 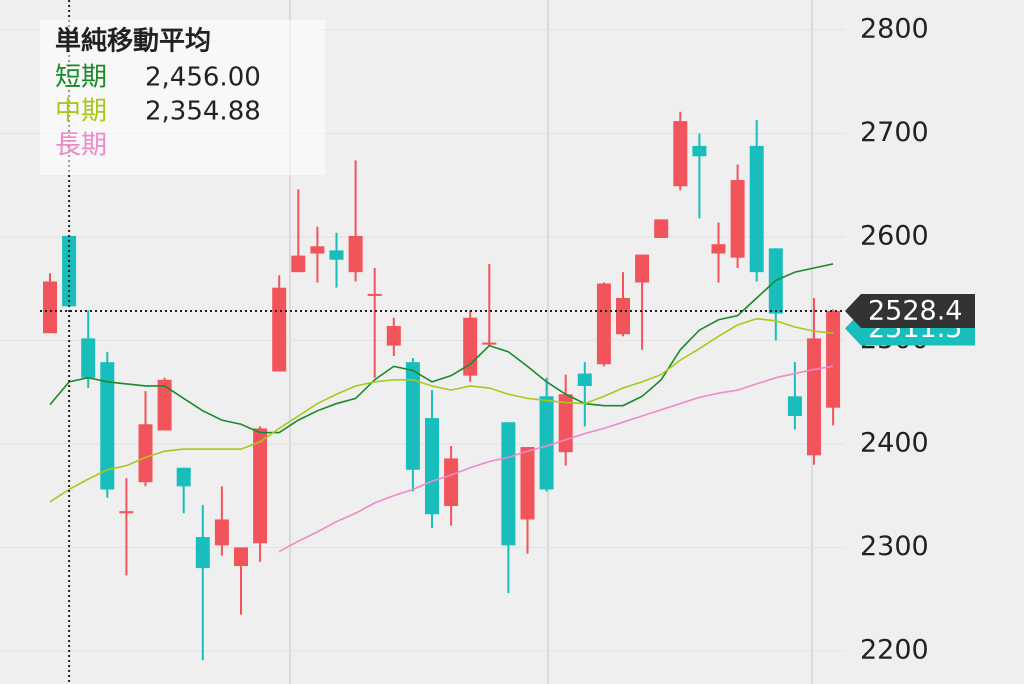 I want to click on ma-line, so click(x=556, y=459).